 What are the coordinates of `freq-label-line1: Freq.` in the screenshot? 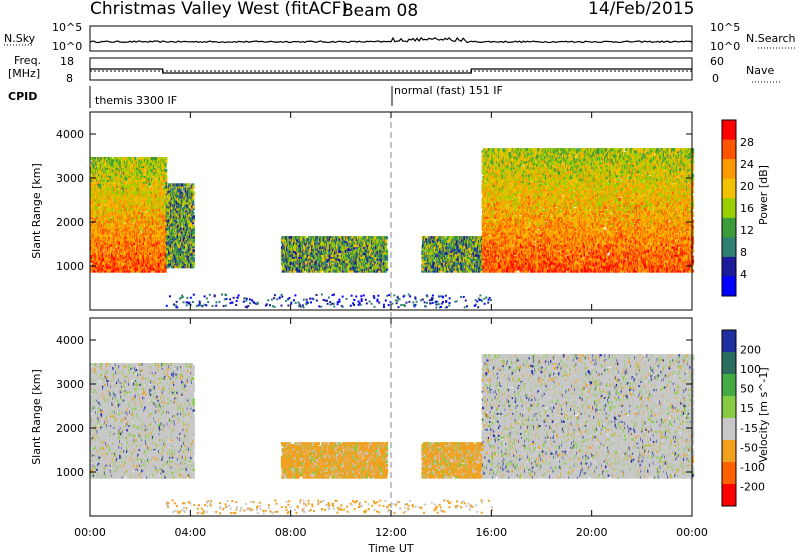 It's located at (27, 60).